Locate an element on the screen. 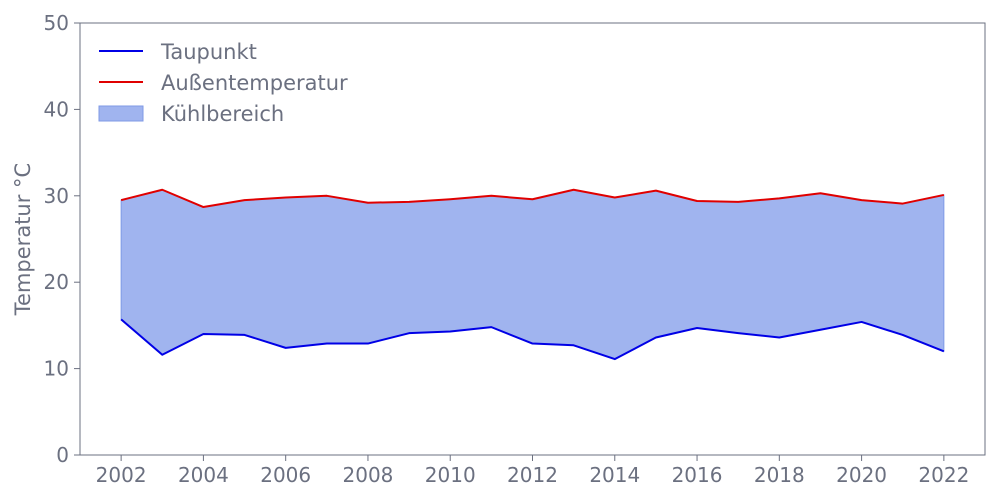 The image size is (1000, 500). x-tick-label: 2016 is located at coordinates (697, 475).